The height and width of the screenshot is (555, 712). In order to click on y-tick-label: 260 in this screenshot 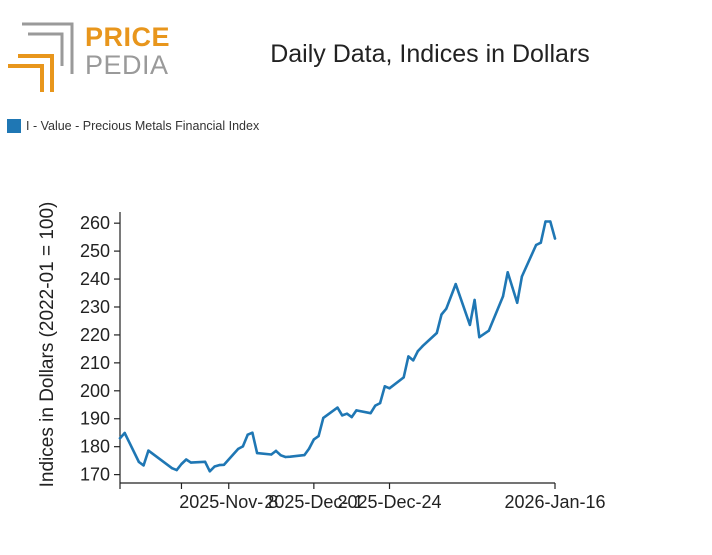, I will do `click(95, 223)`.